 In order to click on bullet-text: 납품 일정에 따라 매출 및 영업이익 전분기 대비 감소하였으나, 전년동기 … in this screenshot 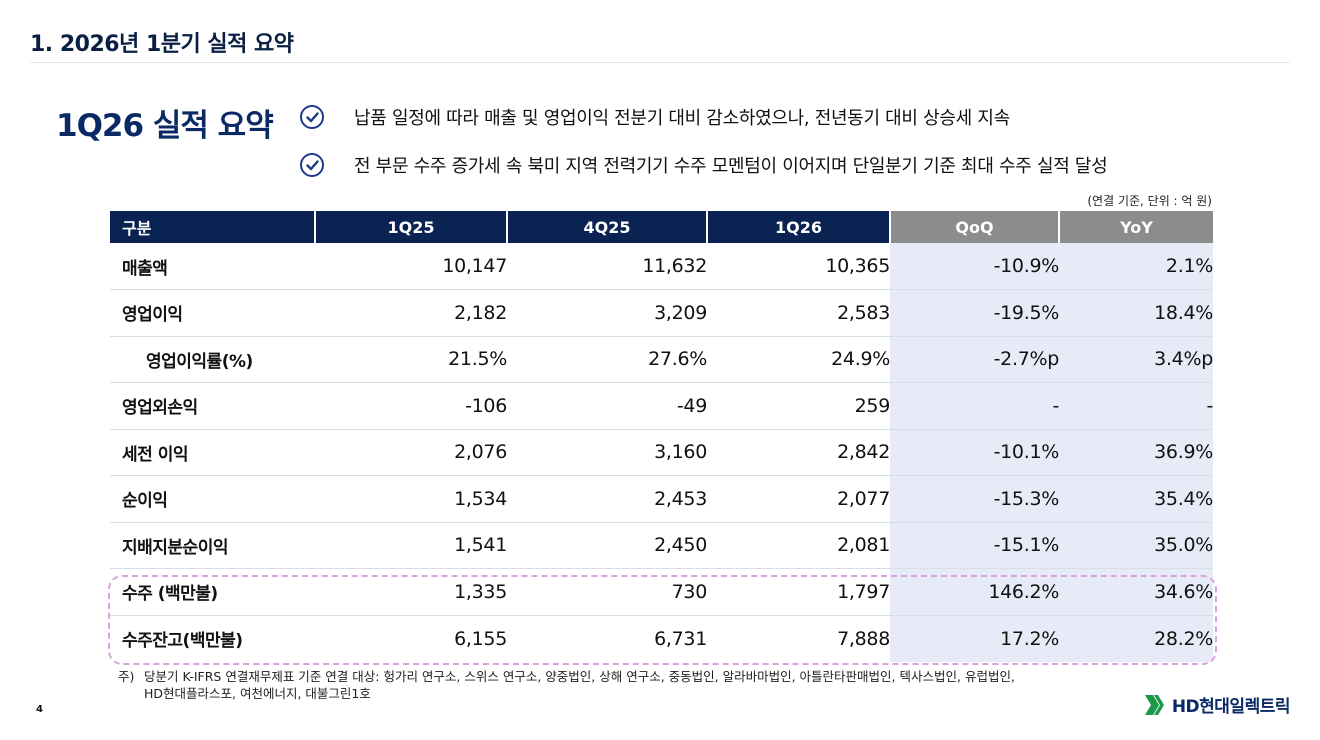, I will do `click(682, 118)`.